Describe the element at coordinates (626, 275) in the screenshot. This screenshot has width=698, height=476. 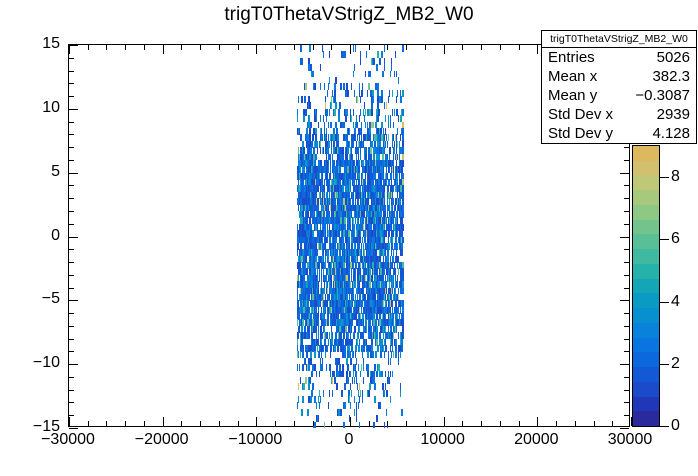
I see `y-axis-tick-minor-right` at that location.